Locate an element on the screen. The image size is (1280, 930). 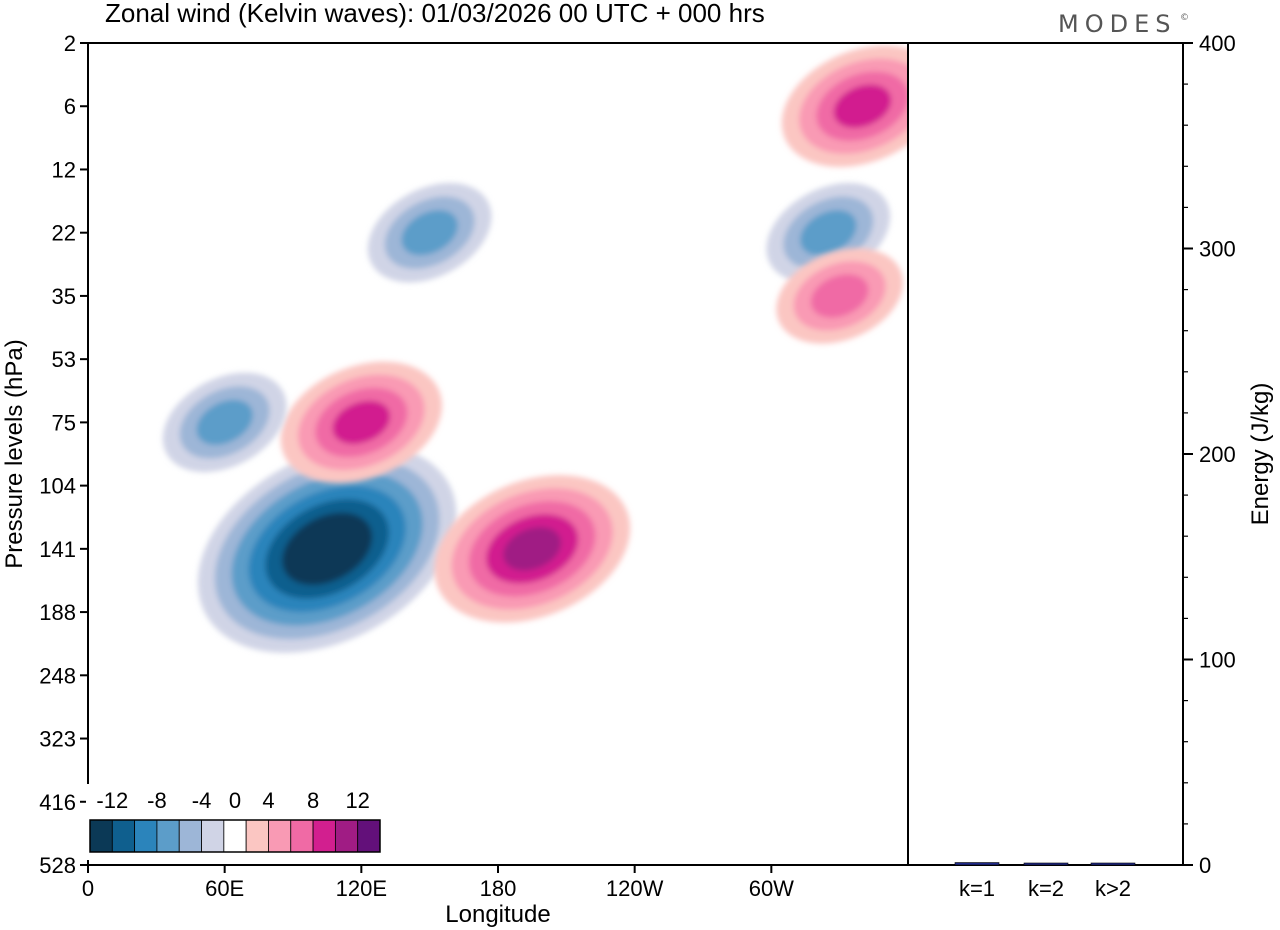
bar-x-axis: k=1 k=2 k>2 is located at coordinates (1045, 888).